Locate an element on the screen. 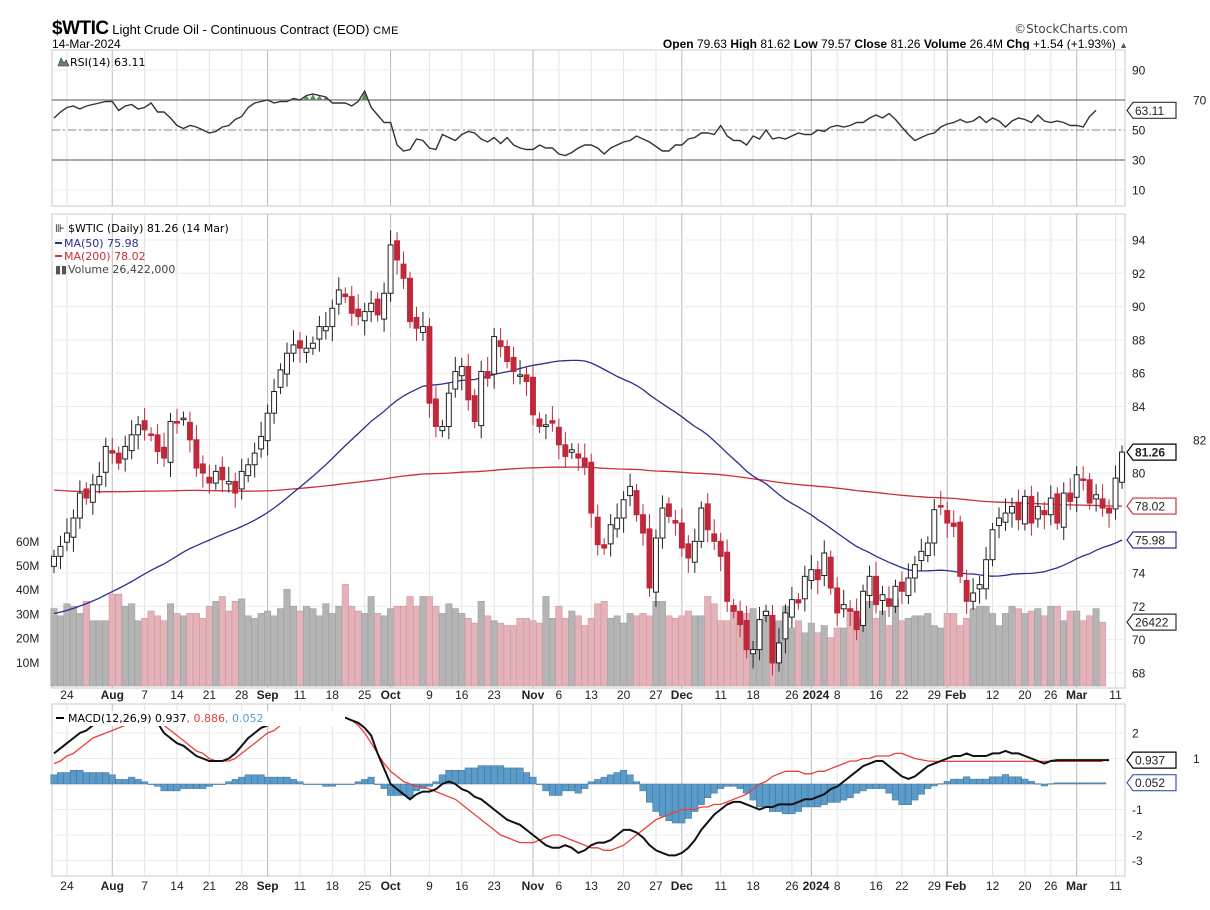  x-tick-label: 12 is located at coordinates (993, 886).